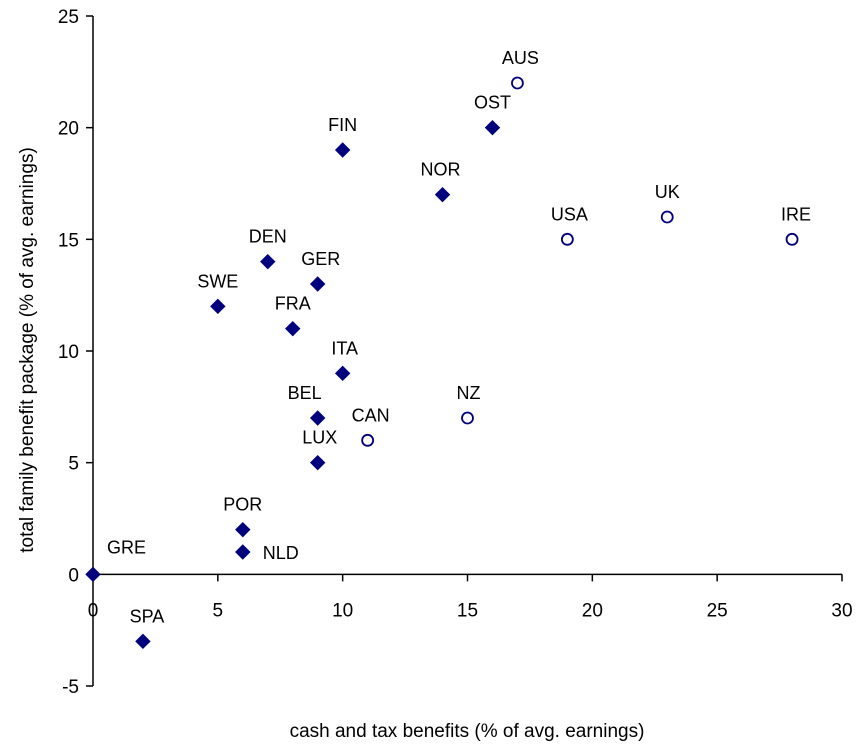  I want to click on label-usa: USA, so click(569, 214).